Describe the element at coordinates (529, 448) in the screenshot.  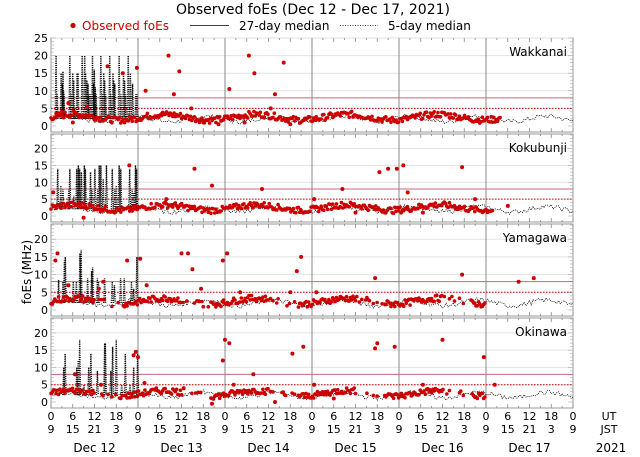
I see `day-label: Dec 17` at that location.